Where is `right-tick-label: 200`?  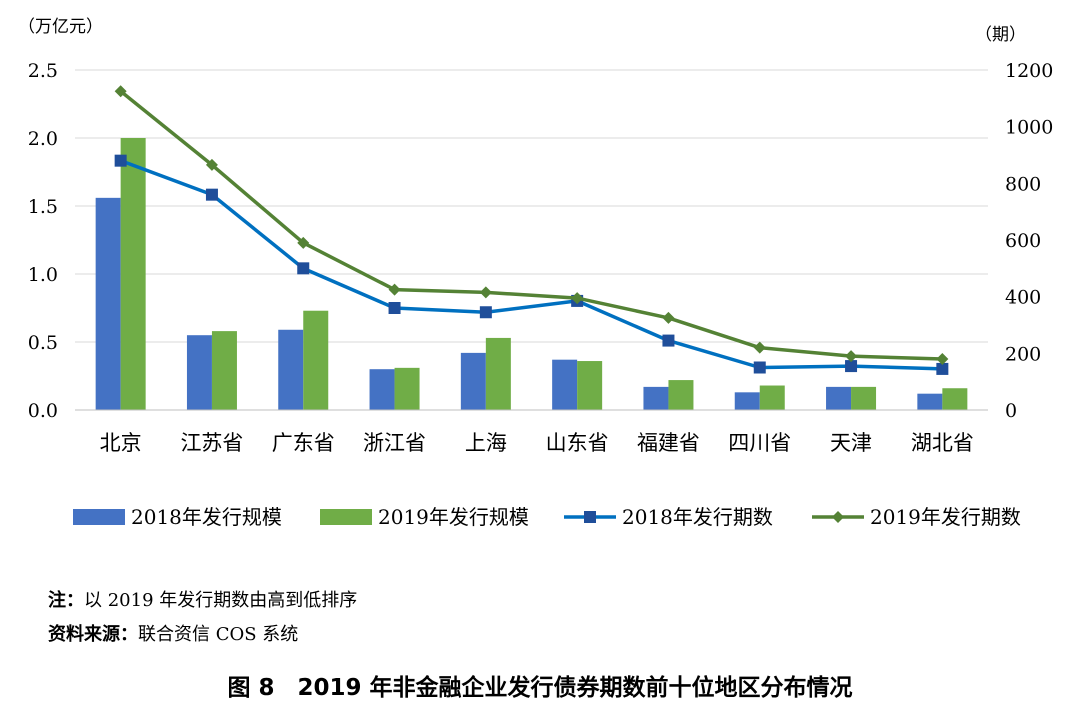
right-tick-label: 200 is located at coordinates (1023, 354).